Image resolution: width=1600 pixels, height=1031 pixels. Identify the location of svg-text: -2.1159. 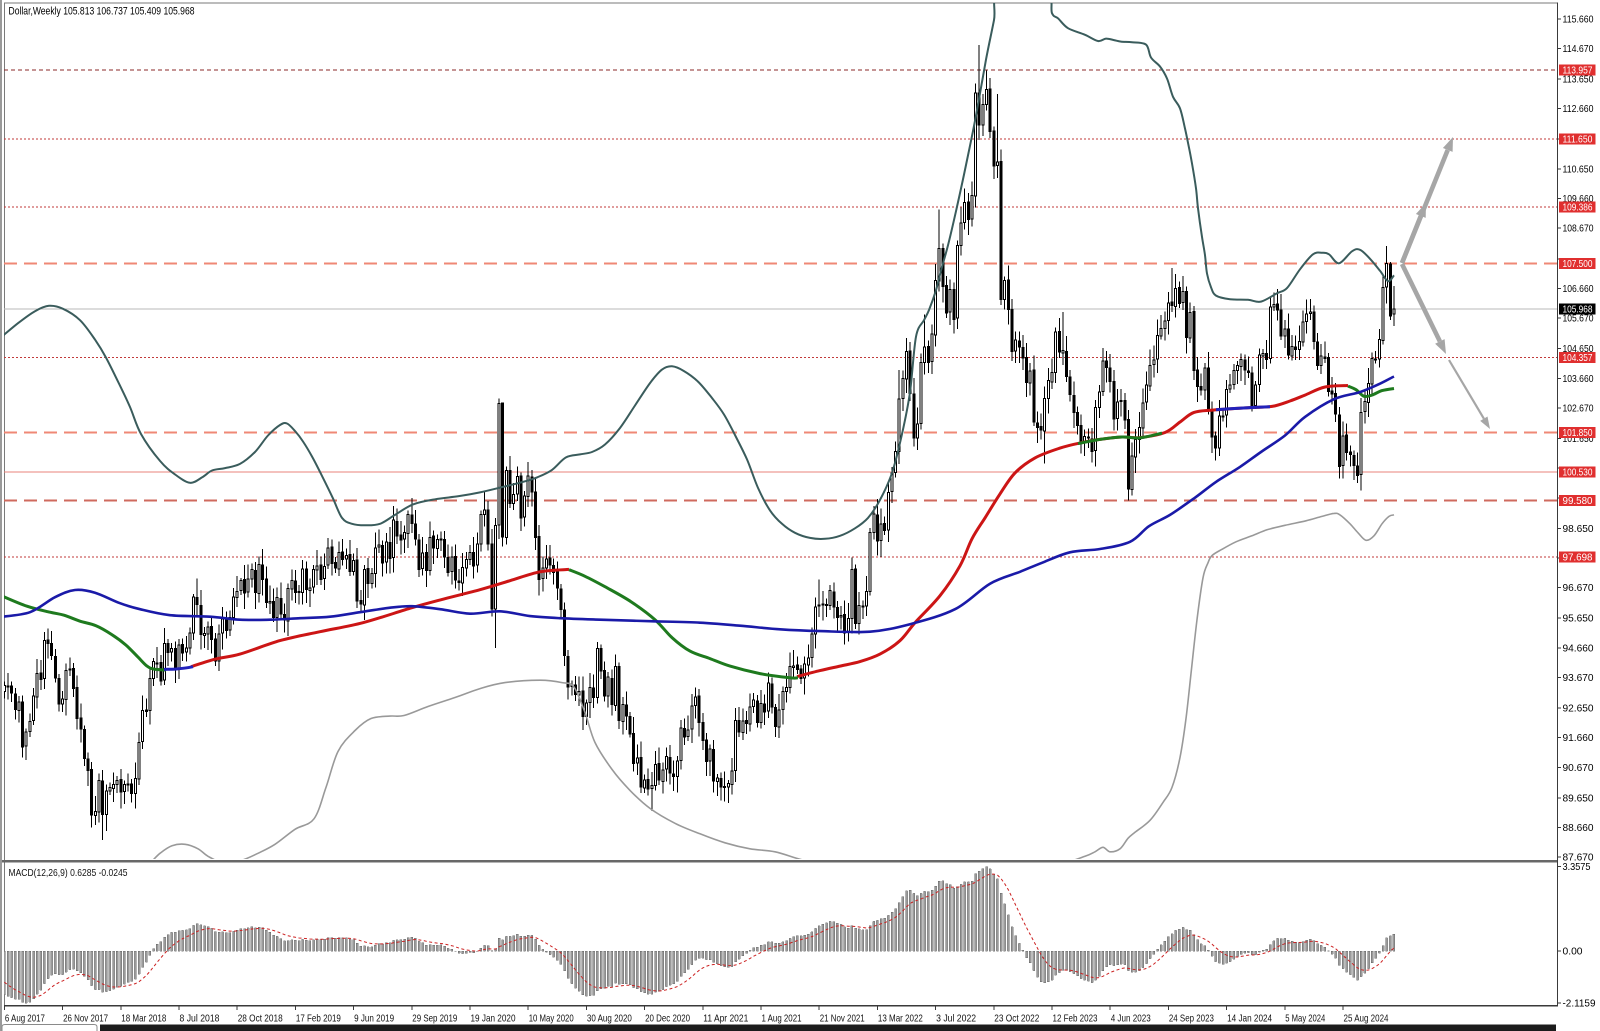
(1579, 1004).